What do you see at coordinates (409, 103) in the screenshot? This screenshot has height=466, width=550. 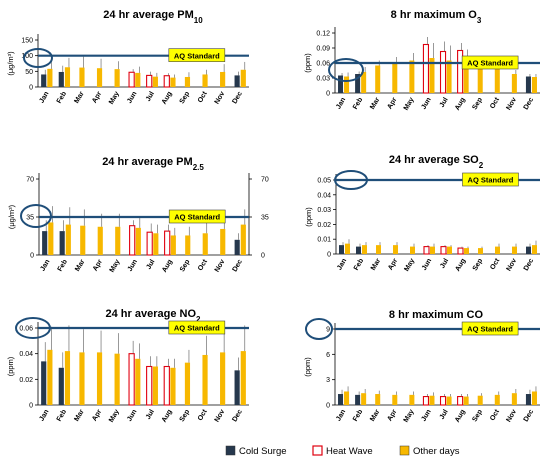 I see `x-tick-label: May` at bounding box center [409, 103].